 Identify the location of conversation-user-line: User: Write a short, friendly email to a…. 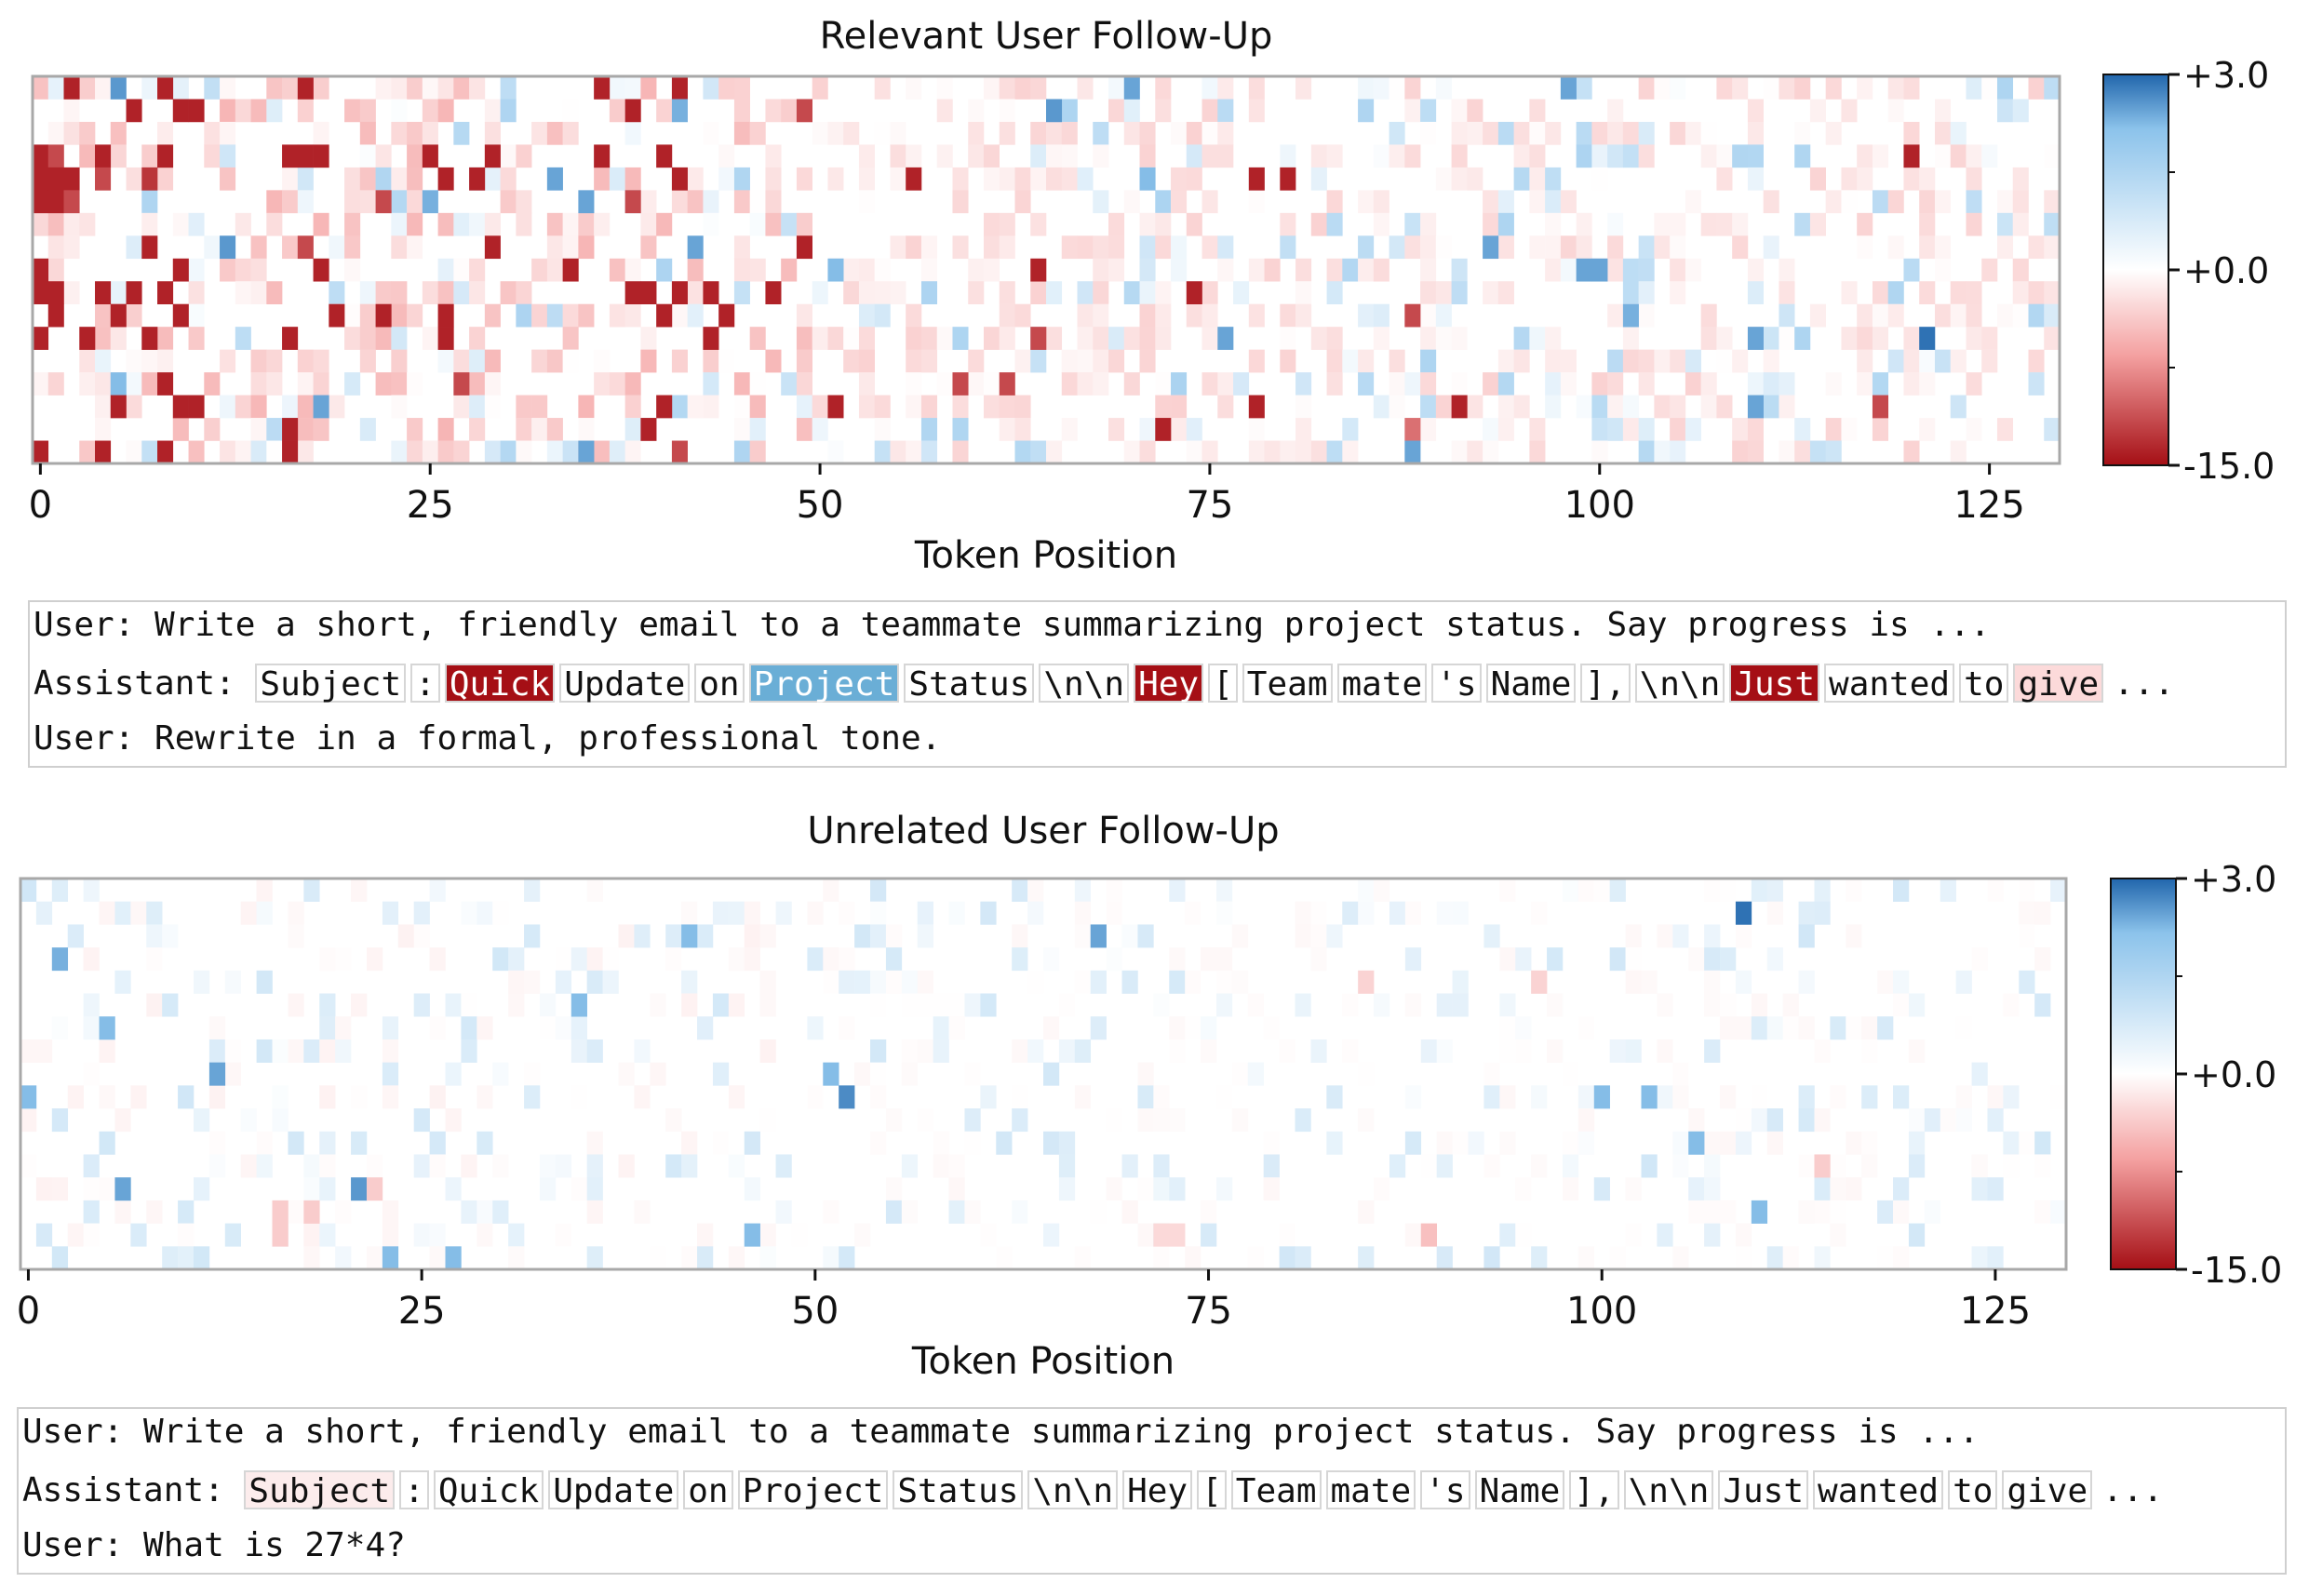
(1013, 625).